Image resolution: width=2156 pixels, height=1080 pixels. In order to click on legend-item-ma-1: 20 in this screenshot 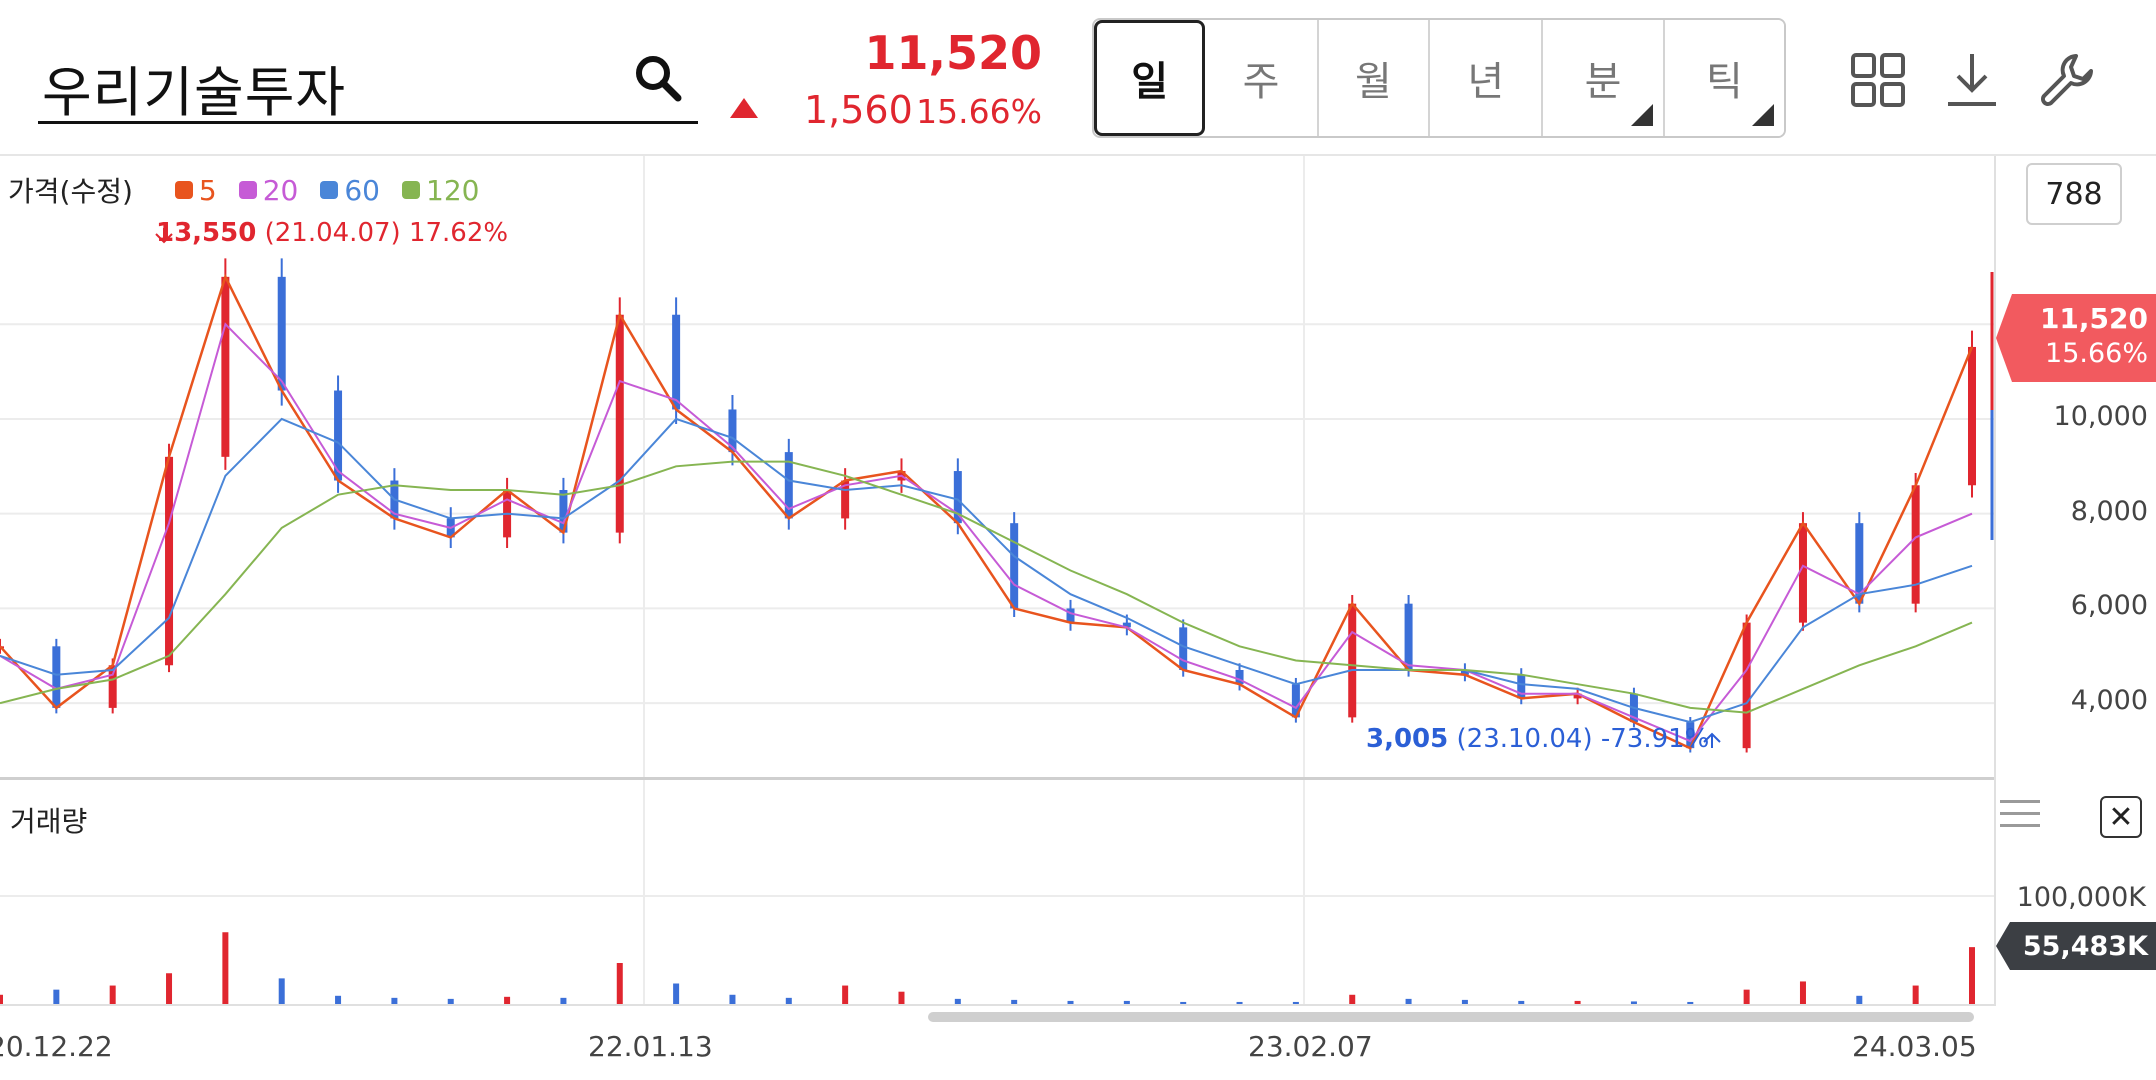, I will do `click(268, 190)`.